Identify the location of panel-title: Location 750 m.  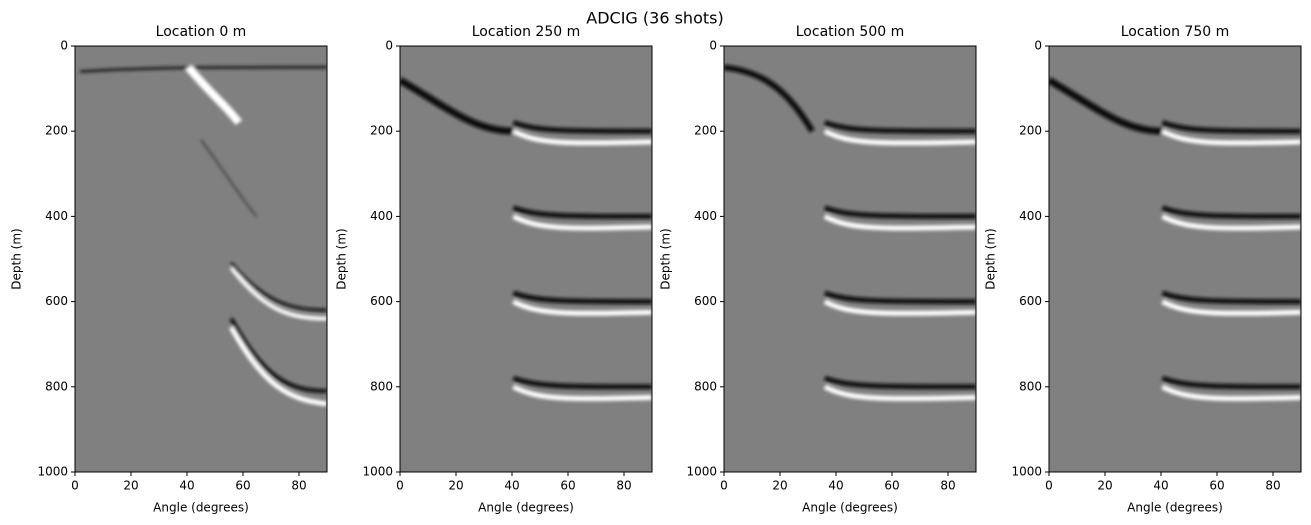
(1175, 32).